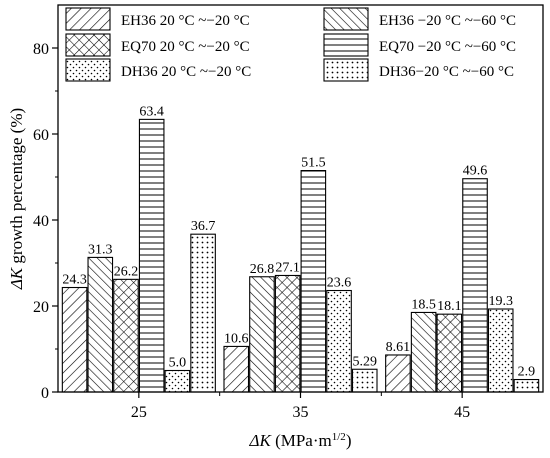 The image size is (550, 458). I want to click on y-tick-label: 80, so click(41, 49).